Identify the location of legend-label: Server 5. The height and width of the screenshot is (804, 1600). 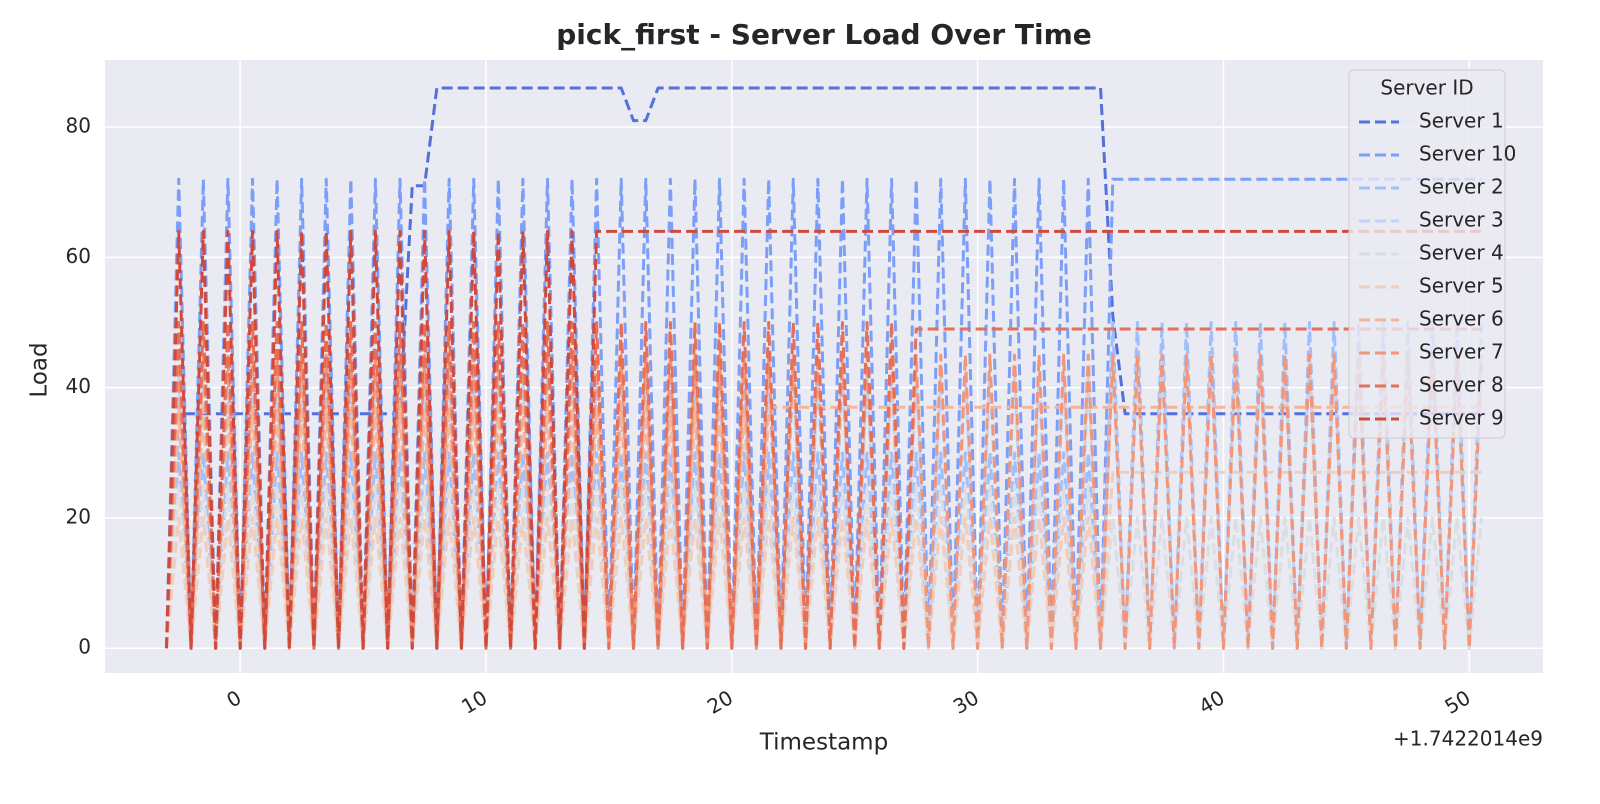
(1461, 286).